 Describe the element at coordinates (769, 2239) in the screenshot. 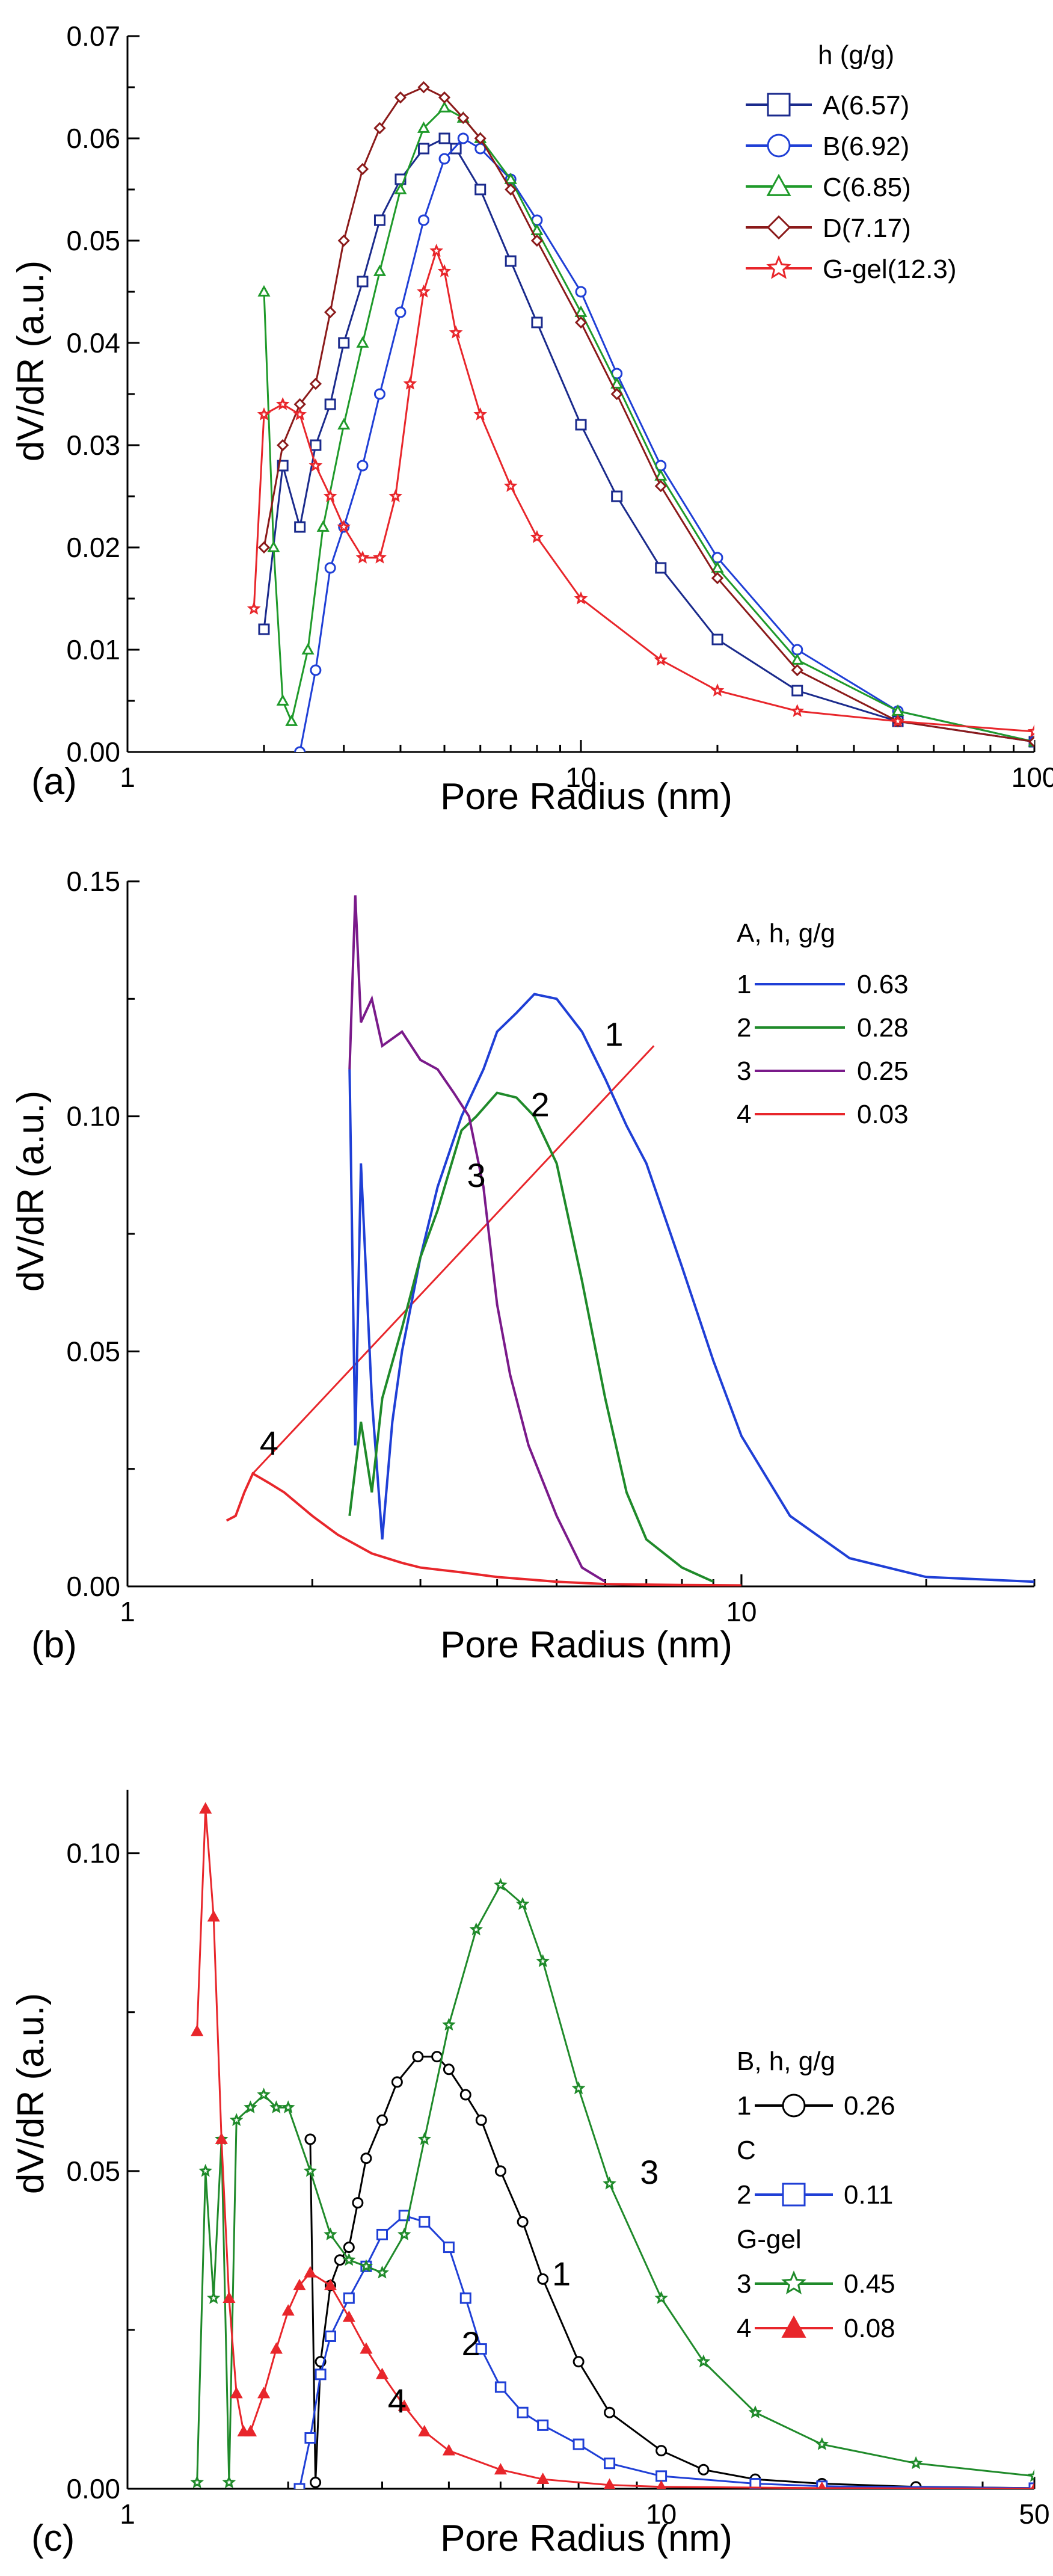

I see `legend-header: G-gel` at that location.